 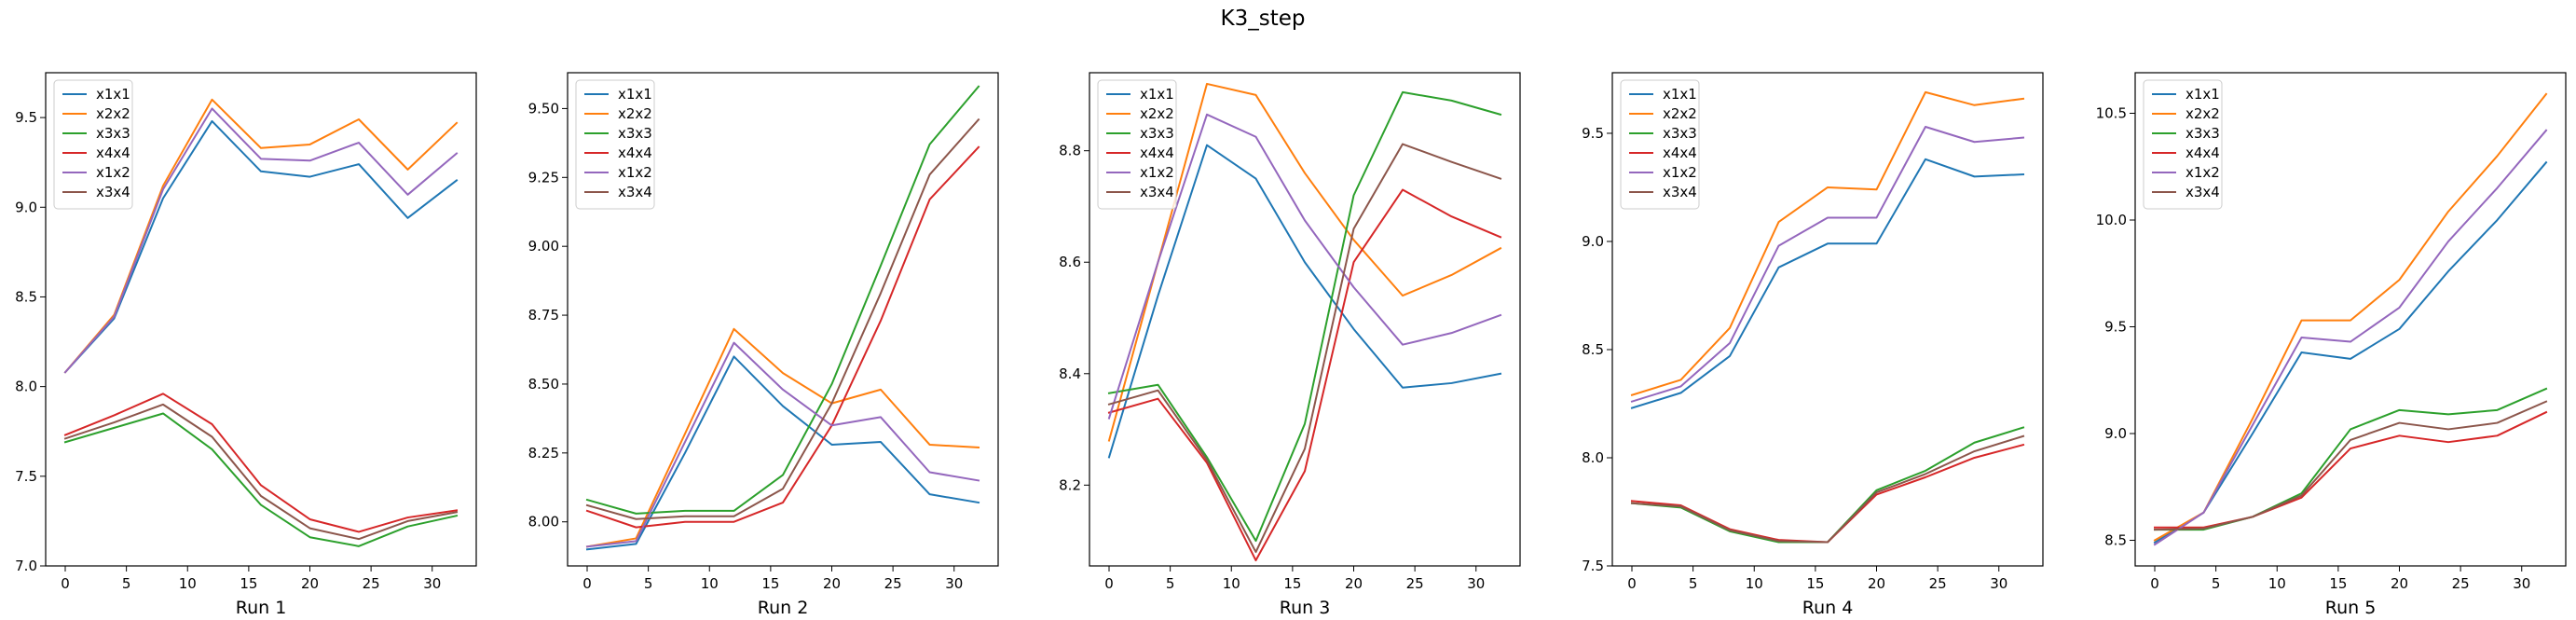 What do you see at coordinates (1828, 608) in the screenshot?
I see `x-axis-label: Run 4` at bounding box center [1828, 608].